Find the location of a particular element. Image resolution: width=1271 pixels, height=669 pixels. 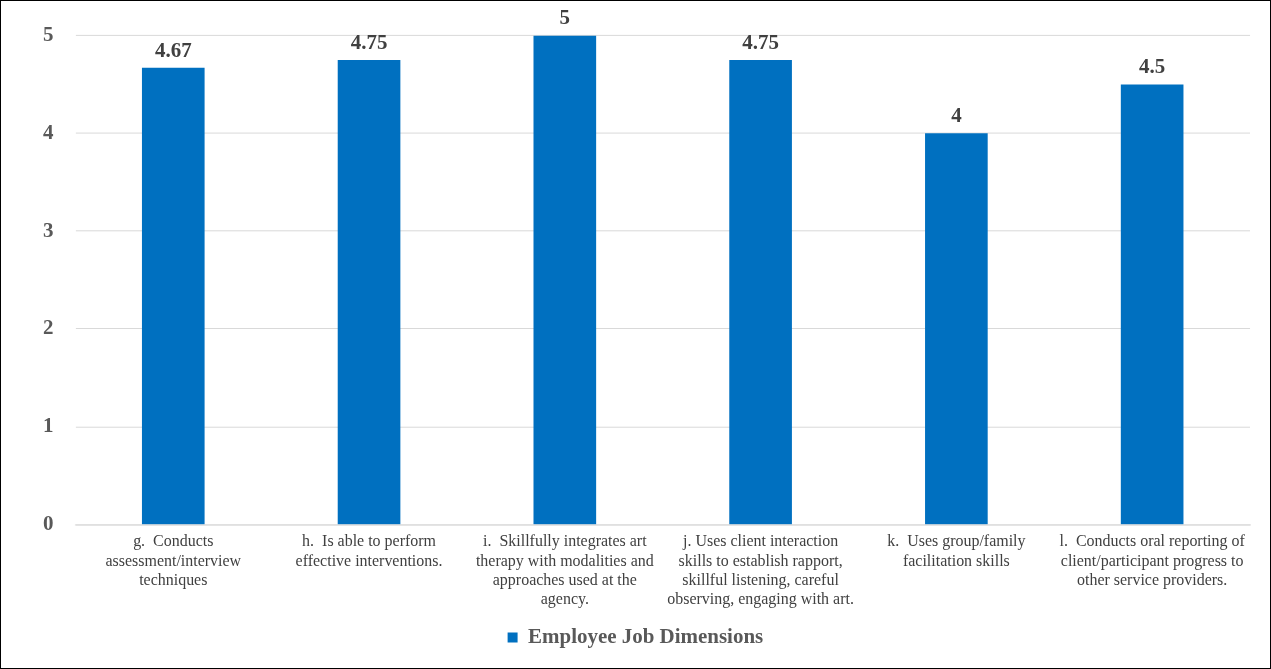

y-tick-label: 0 is located at coordinates (48, 523).